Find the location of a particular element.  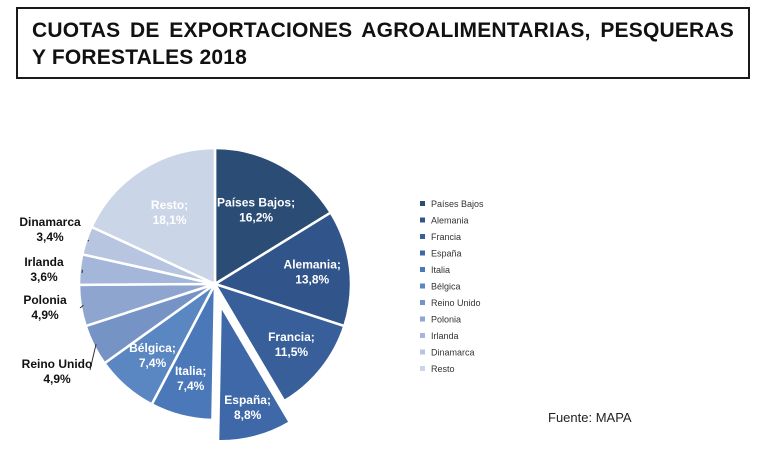

legend-label-espana: España is located at coordinates (446, 254).